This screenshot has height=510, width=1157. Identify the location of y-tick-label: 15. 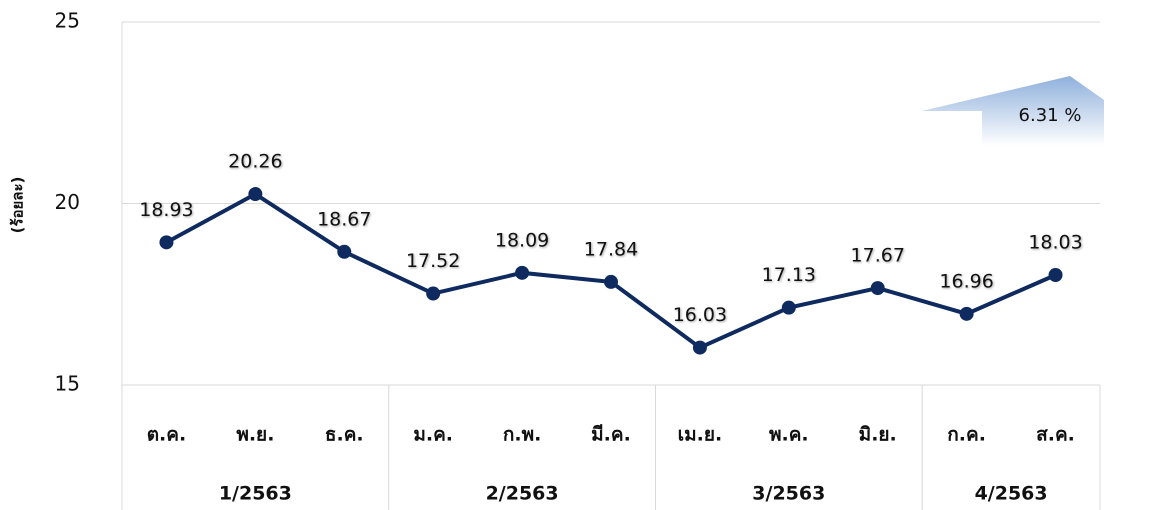
(67, 384).